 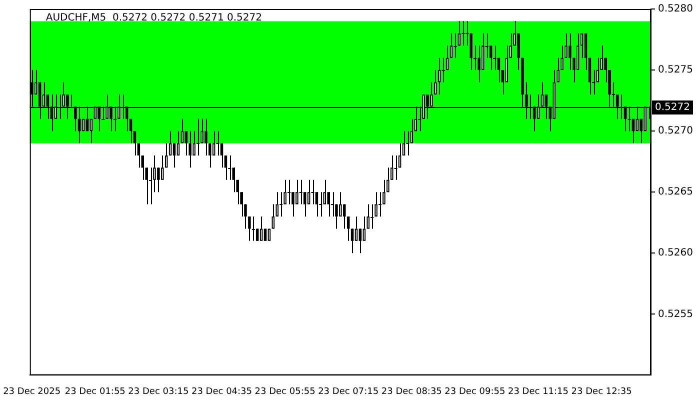 What do you see at coordinates (676, 192) in the screenshot?
I see `y-tick-label: 0.5265` at bounding box center [676, 192].